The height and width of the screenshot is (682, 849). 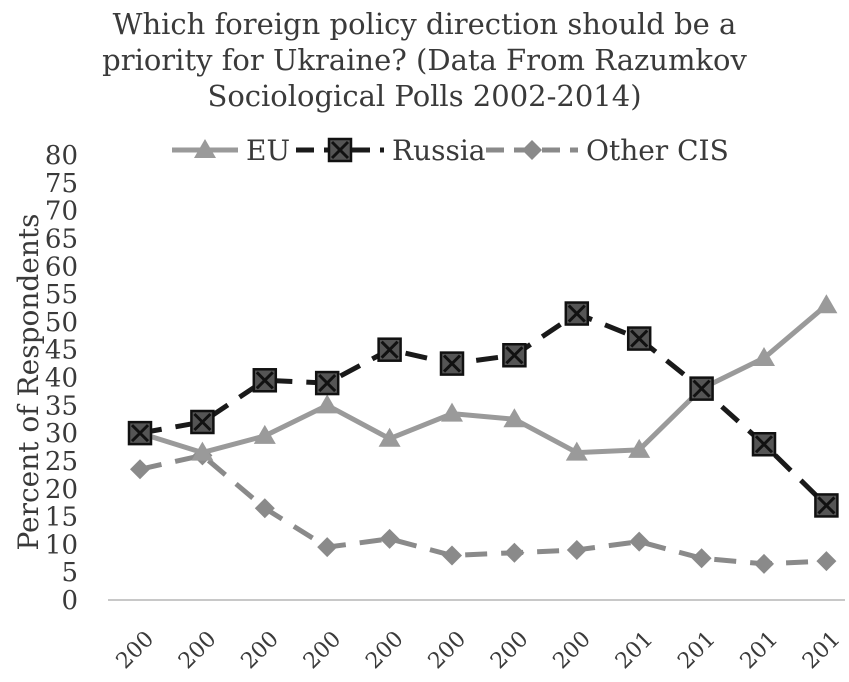 I want to click on legend-label: EU, so click(x=268, y=150).